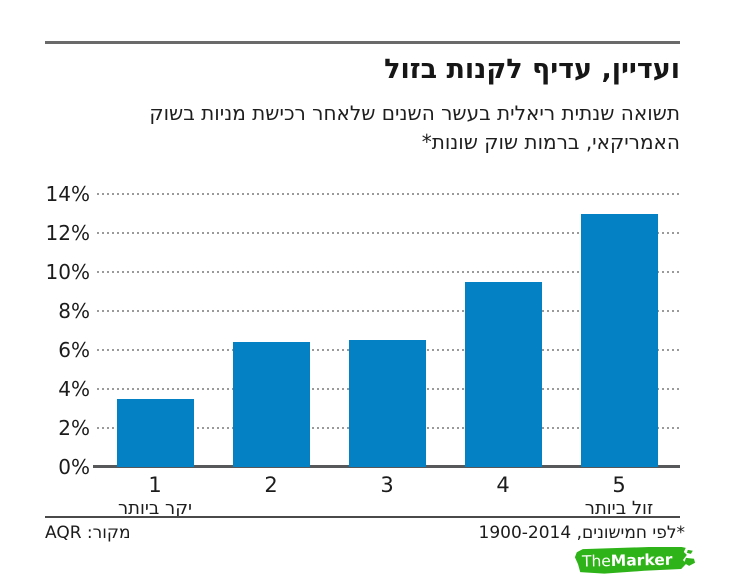 This screenshot has width=748, height=587. Describe the element at coordinates (74, 389) in the screenshot. I see `y-tick-label: 4%` at that location.